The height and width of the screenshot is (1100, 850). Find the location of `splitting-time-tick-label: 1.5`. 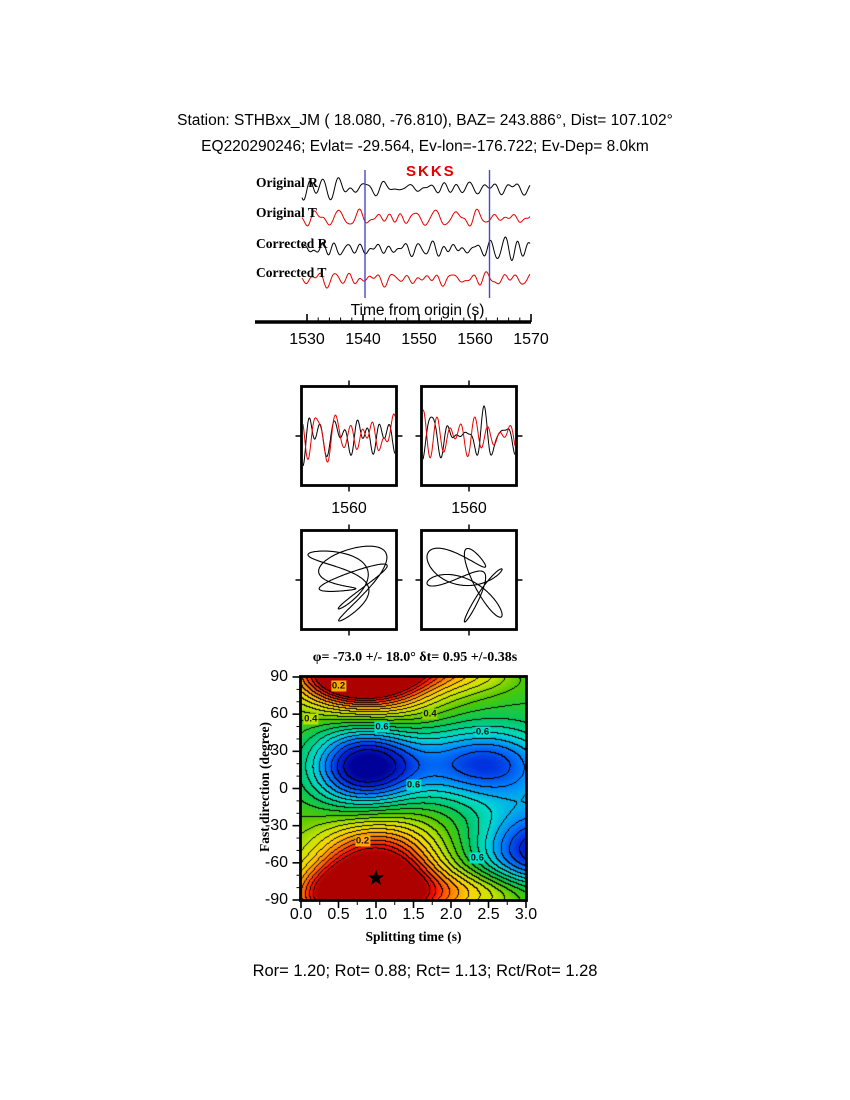

splitting-time-tick-label: 1.5 is located at coordinates (413, 914).